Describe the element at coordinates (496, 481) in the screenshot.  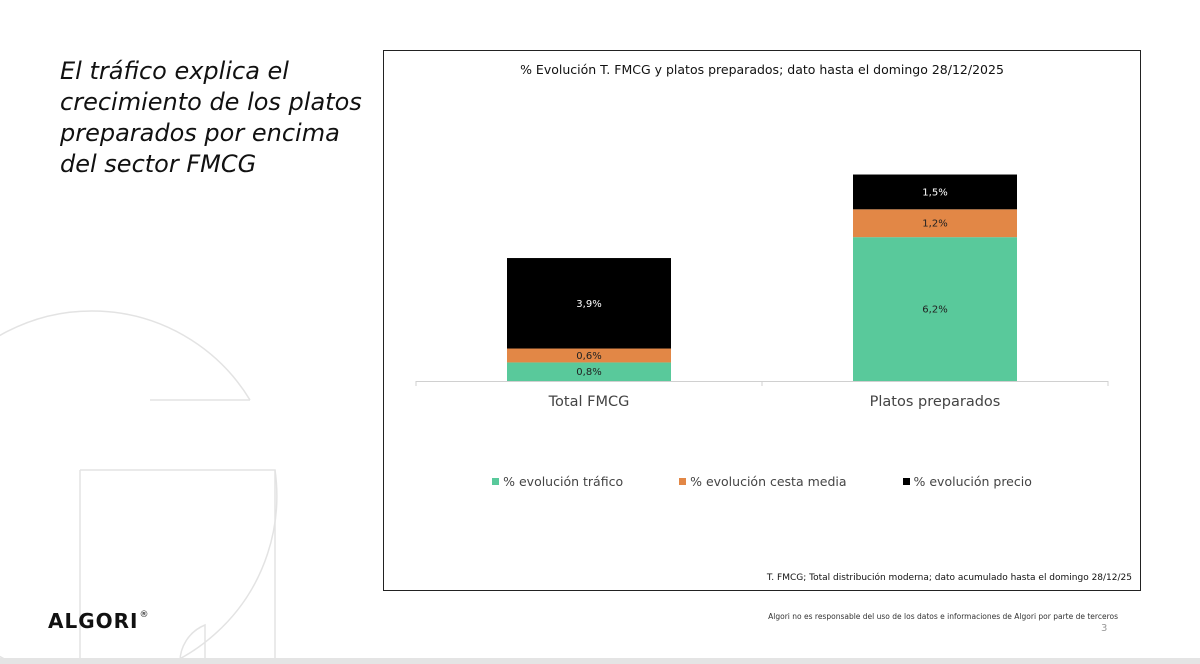
I see `legend-swatch-trafico` at that location.